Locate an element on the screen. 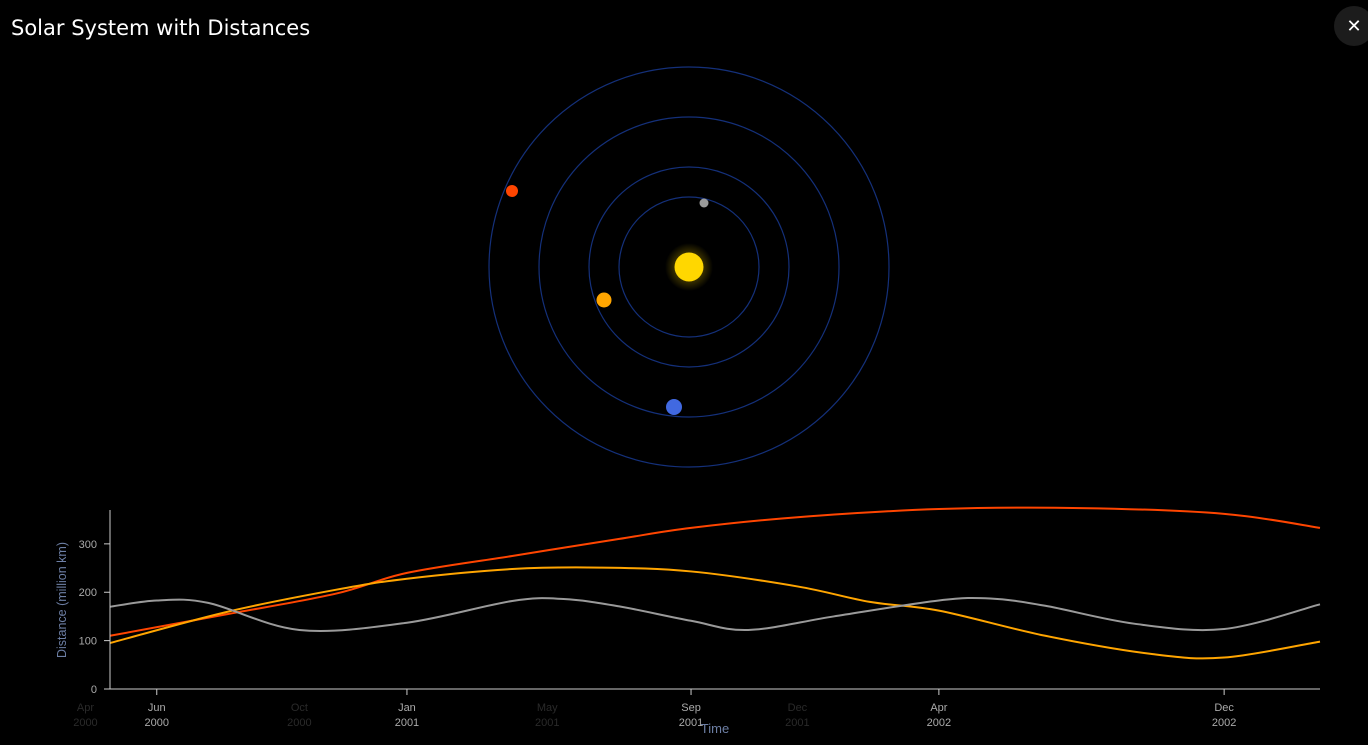 This screenshot has width=1368, height=745. sun is located at coordinates (689, 267).